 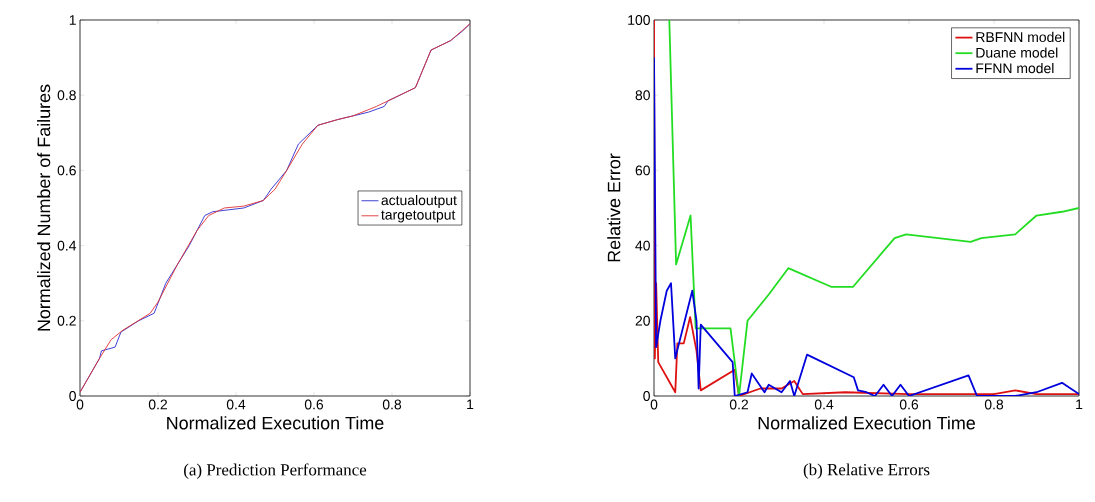 What do you see at coordinates (44, 207) in the screenshot?
I see `y-axis-title: Normalized Number of Failures` at bounding box center [44, 207].